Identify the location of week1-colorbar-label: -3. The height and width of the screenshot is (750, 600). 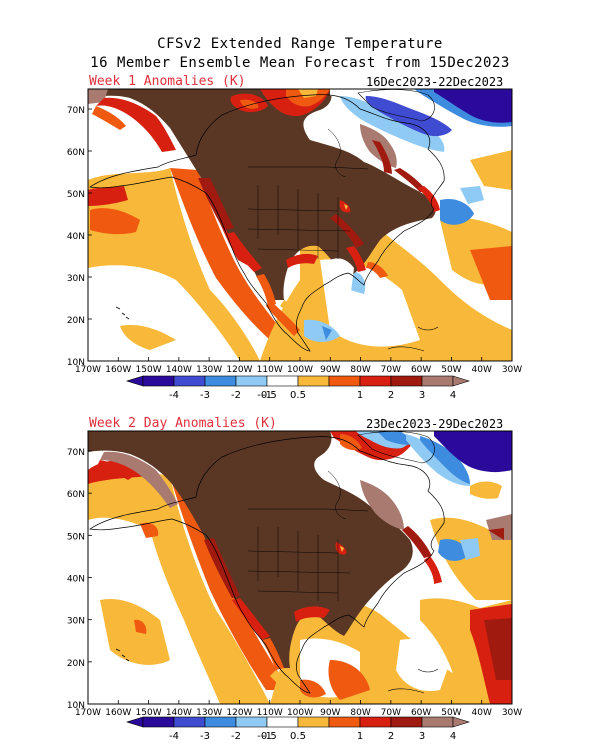
(205, 395).